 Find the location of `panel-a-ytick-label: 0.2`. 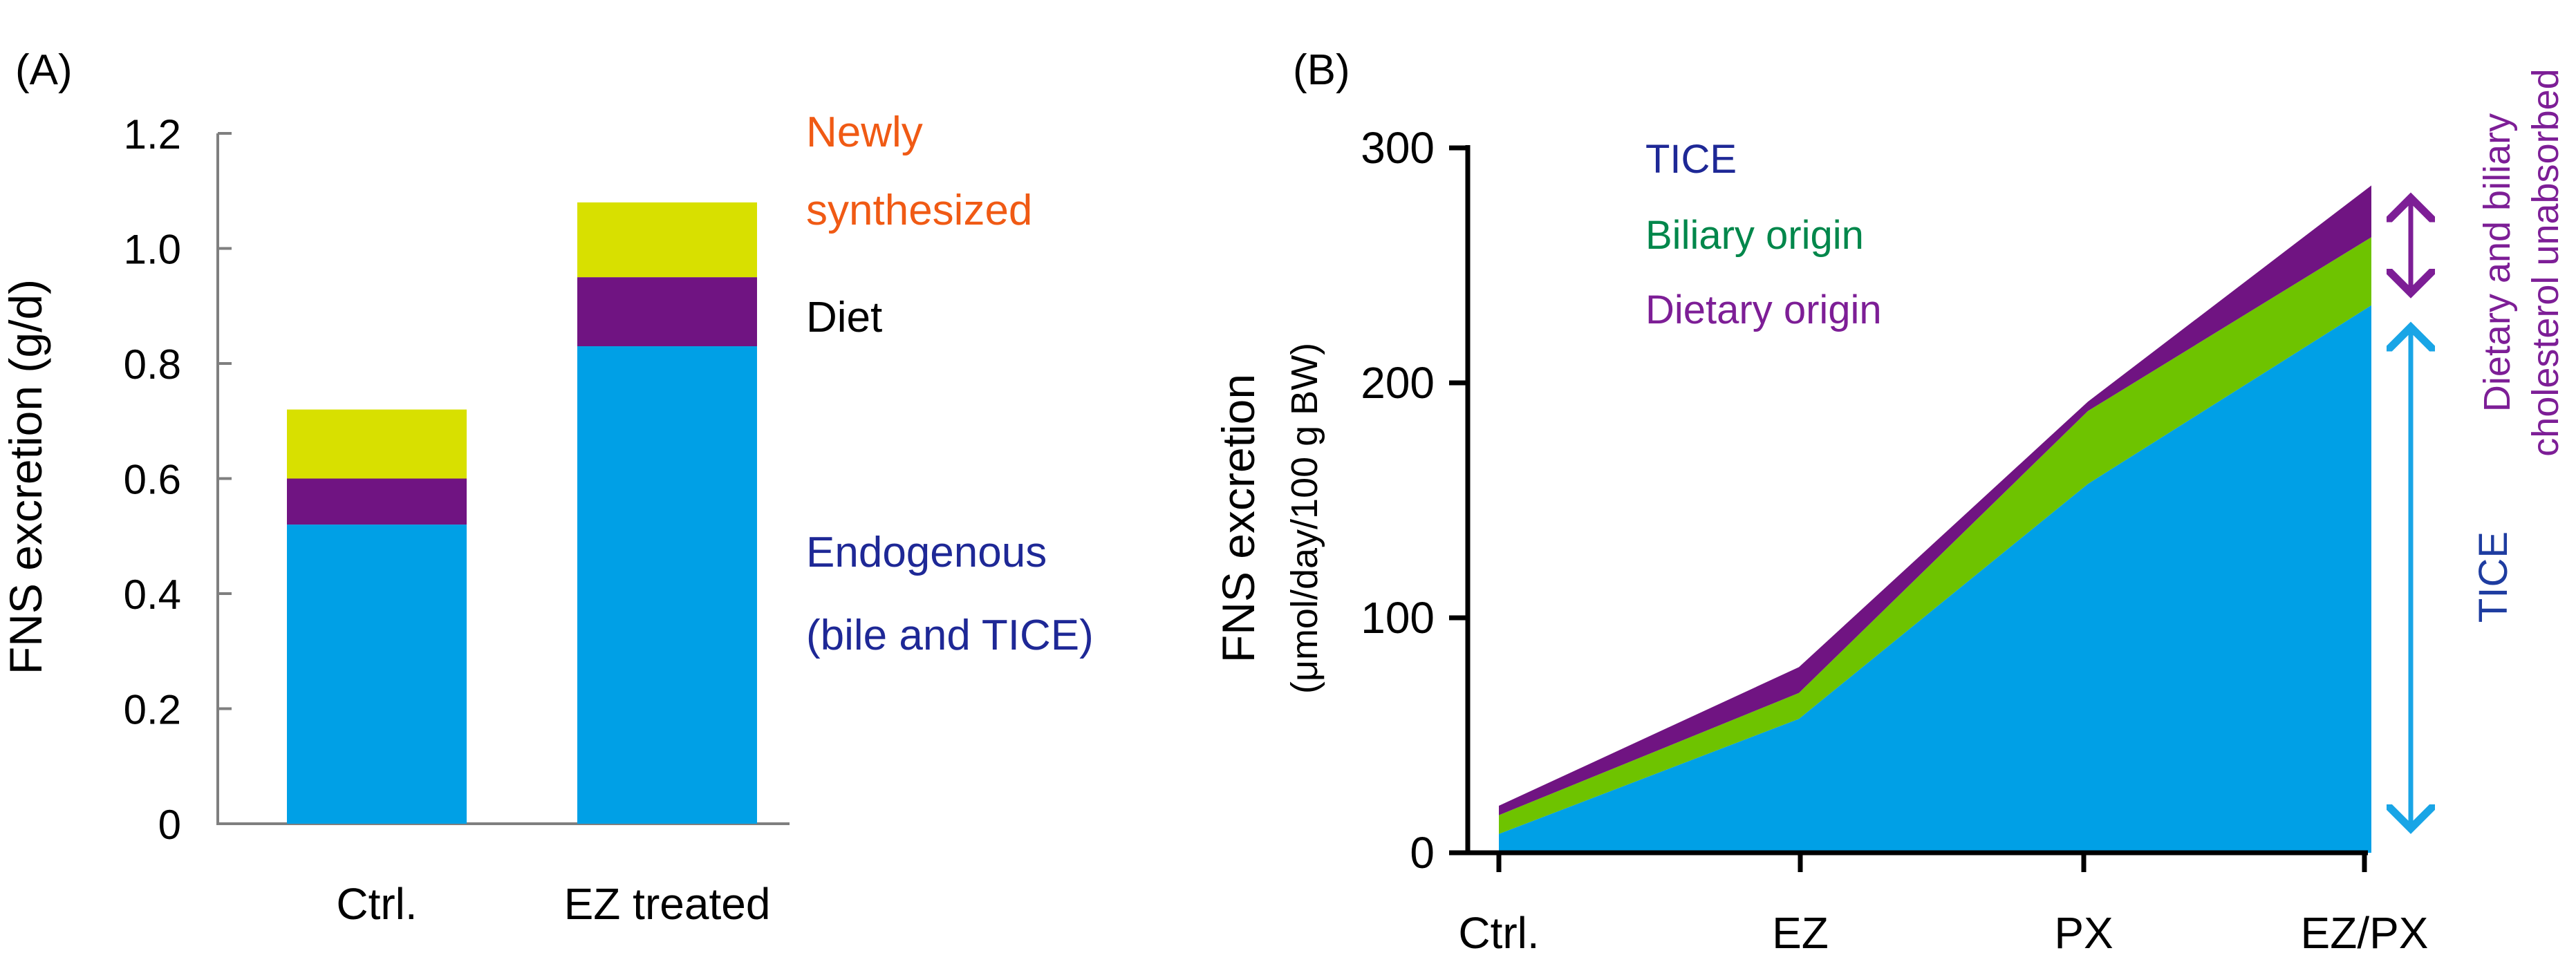

panel-a-ytick-label: 0.2 is located at coordinates (152, 710).